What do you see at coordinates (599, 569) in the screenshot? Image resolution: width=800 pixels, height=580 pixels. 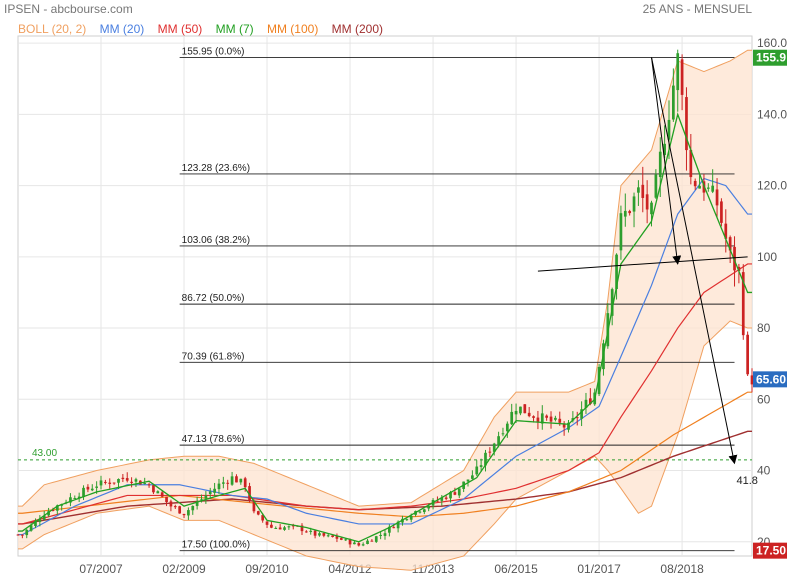 I see `x-tick-label: 01/2017` at bounding box center [599, 569].